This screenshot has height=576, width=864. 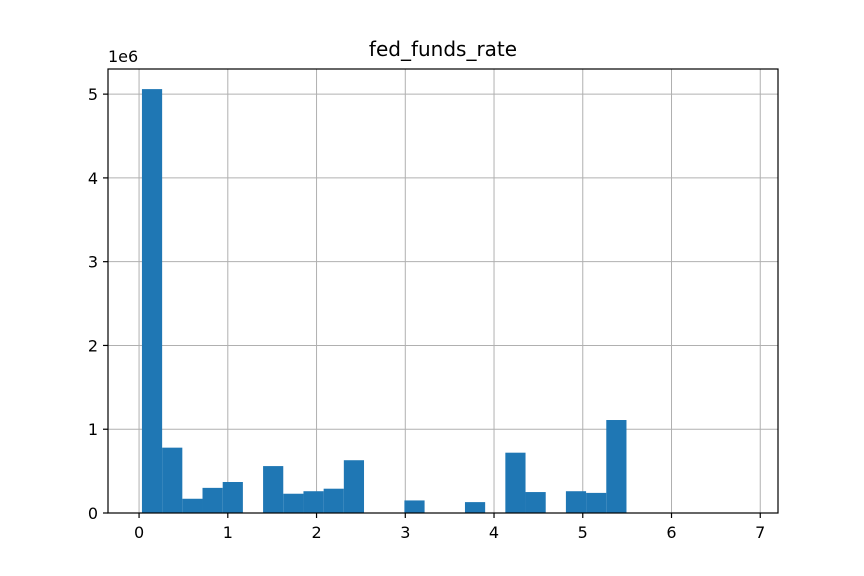 I want to click on x-tick-label: 6, so click(x=671, y=532).